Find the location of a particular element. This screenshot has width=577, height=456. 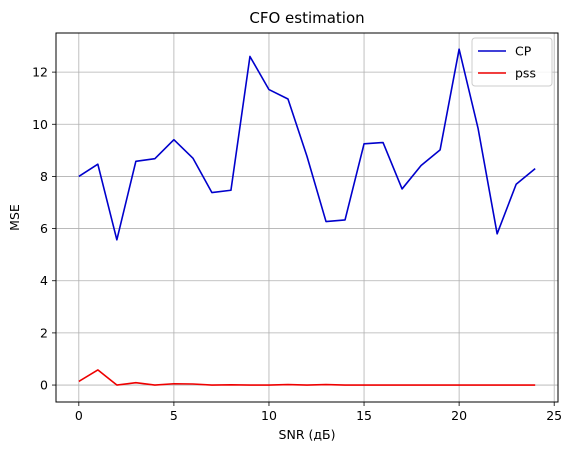

x-tick-label: 25 is located at coordinates (554, 415).